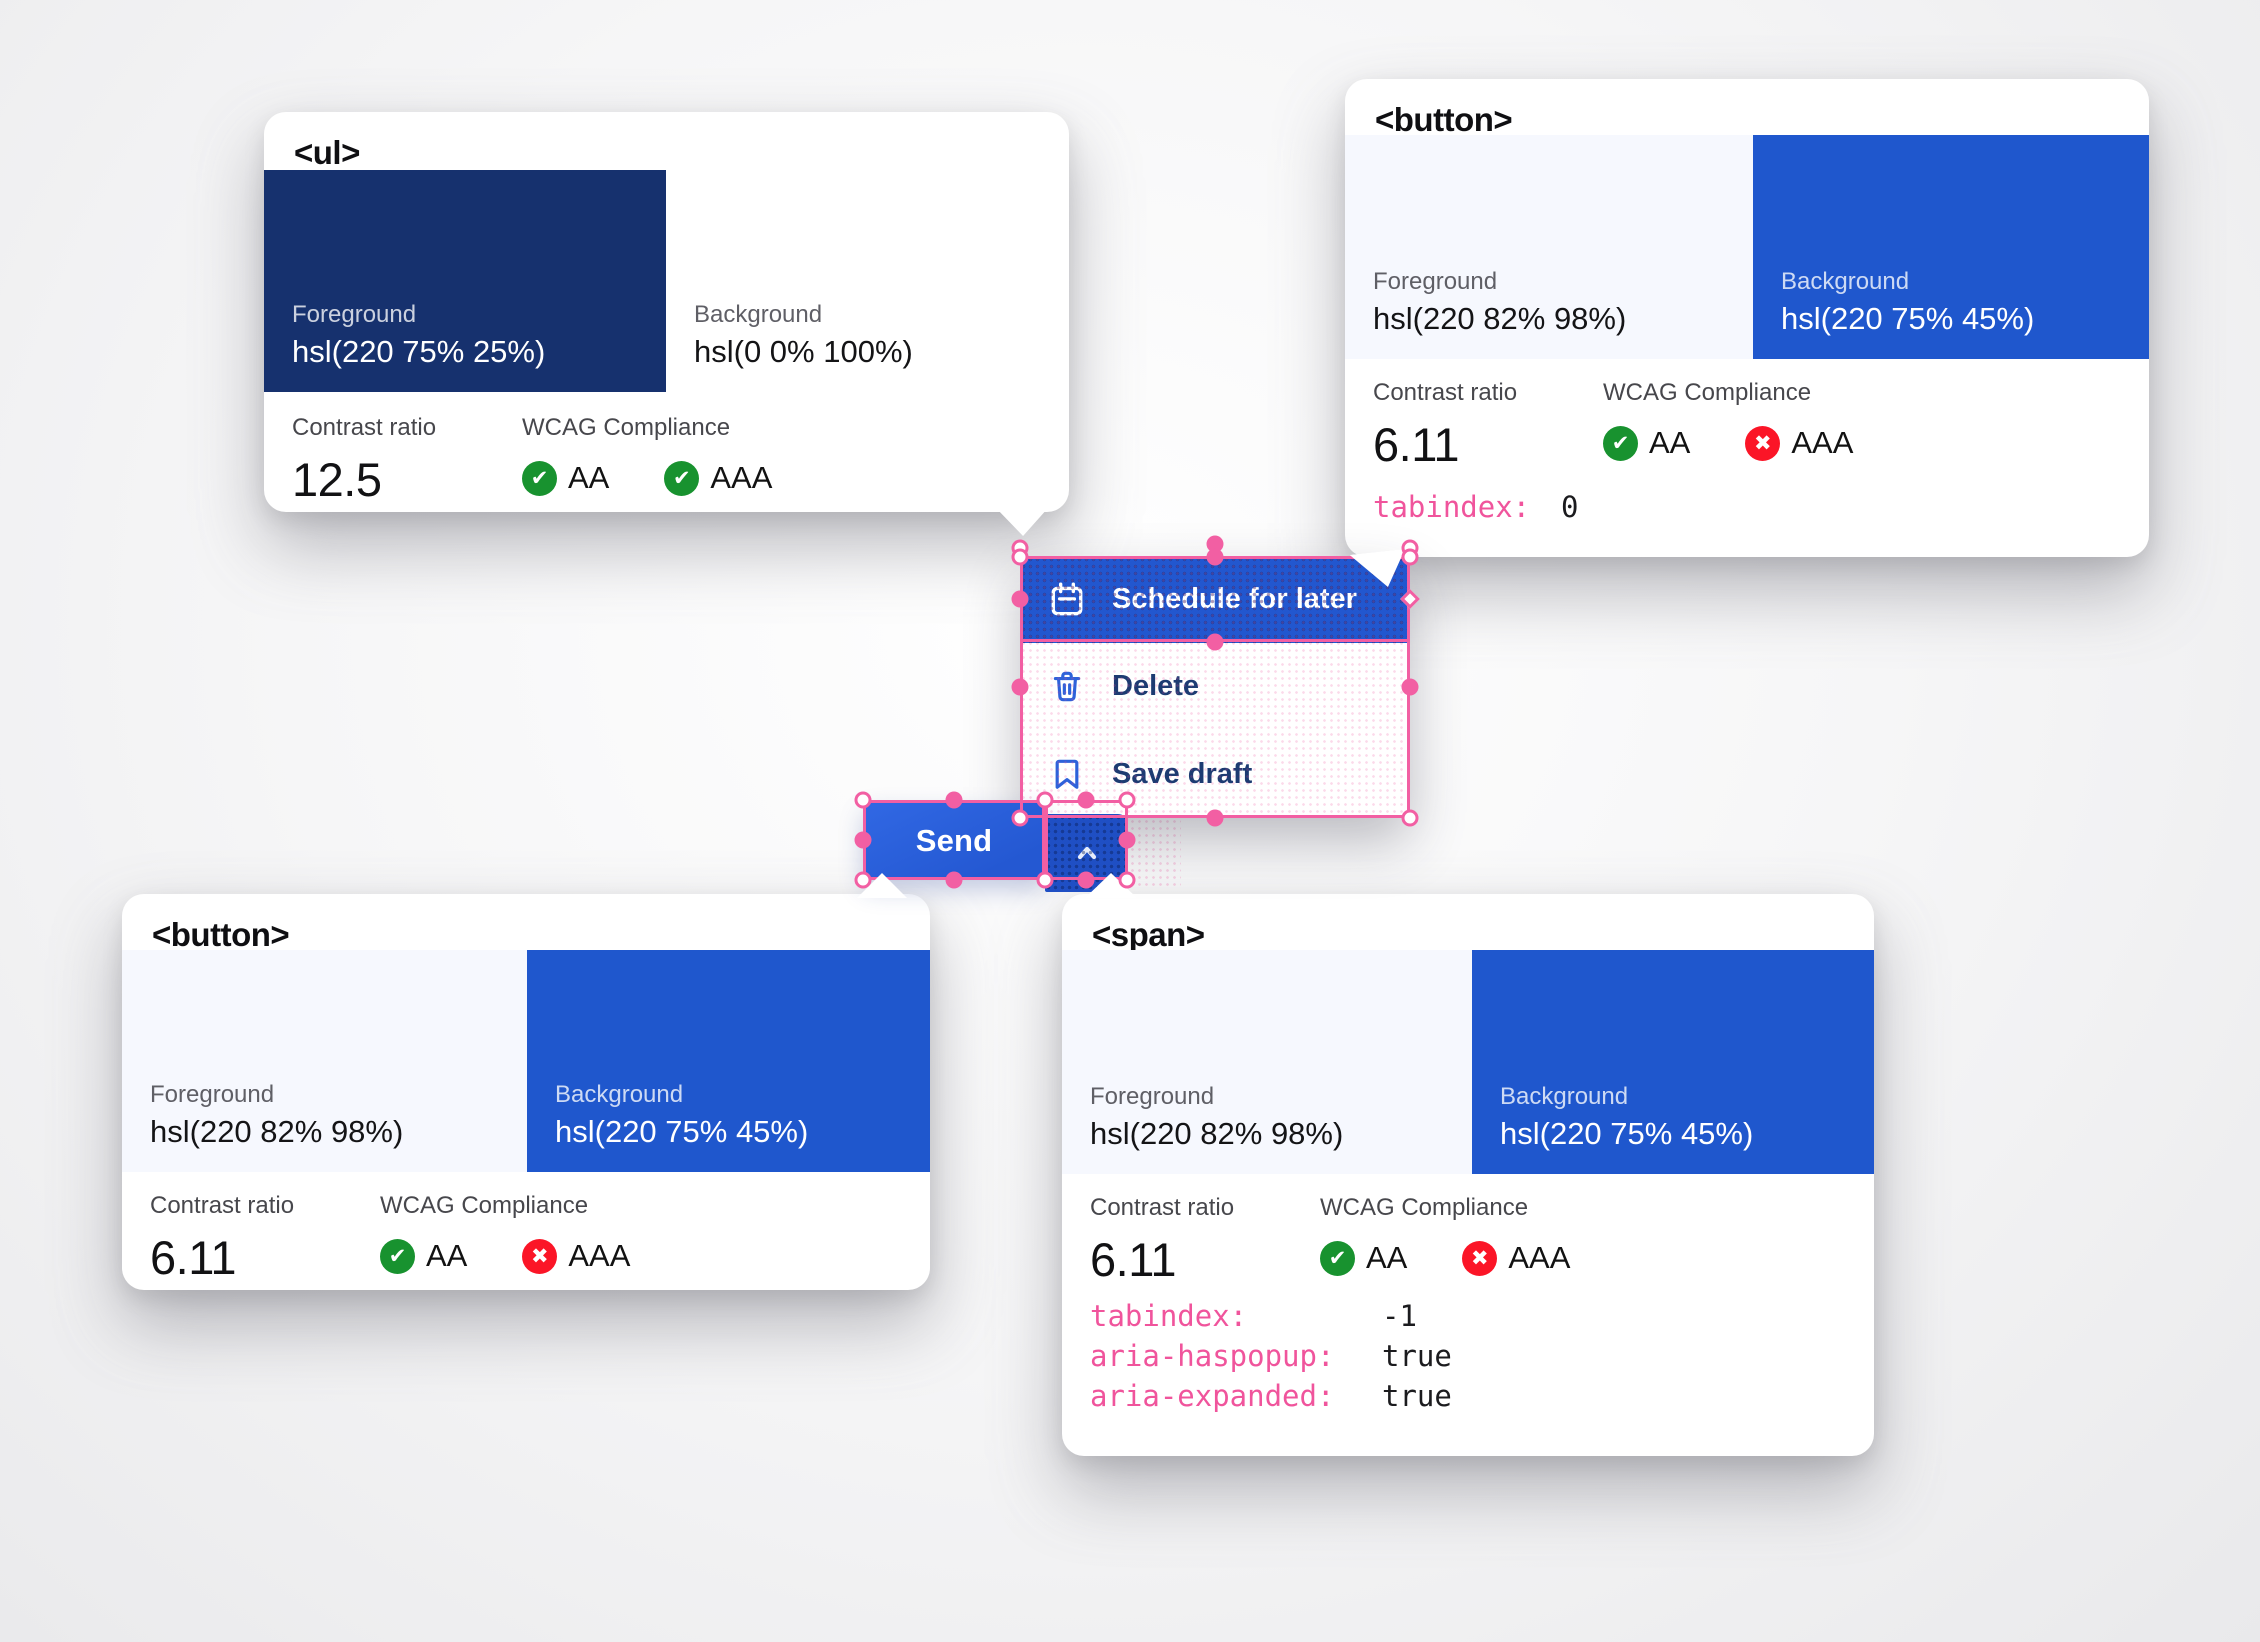 The width and height of the screenshot is (2260, 1642). What do you see at coordinates (1067, 599) in the screenshot?
I see `calendar-icon` at bounding box center [1067, 599].